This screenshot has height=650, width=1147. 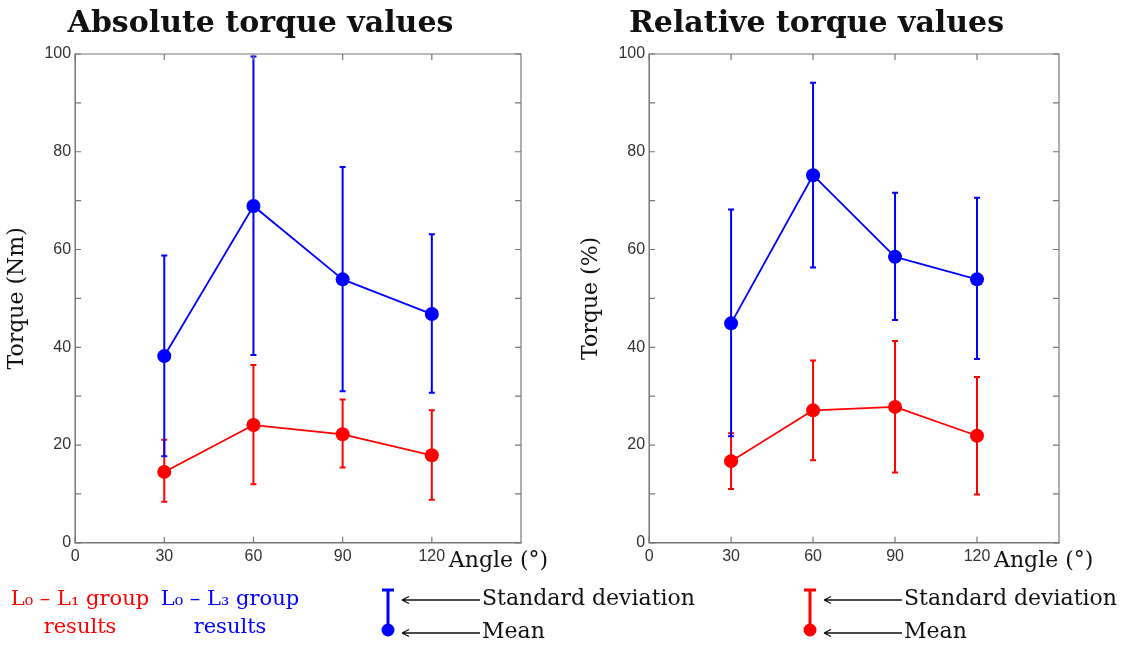 I want to click on y-axis-title: Torque (Nm), so click(x=15, y=298).